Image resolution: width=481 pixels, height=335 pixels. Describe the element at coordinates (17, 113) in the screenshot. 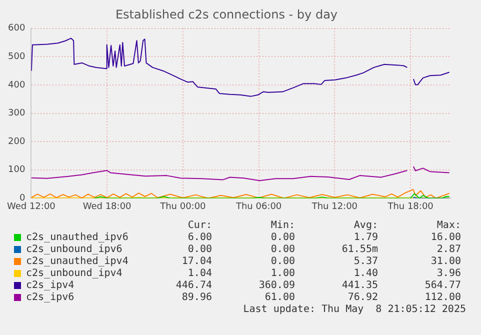

I see `y-tick-label: 300` at that location.